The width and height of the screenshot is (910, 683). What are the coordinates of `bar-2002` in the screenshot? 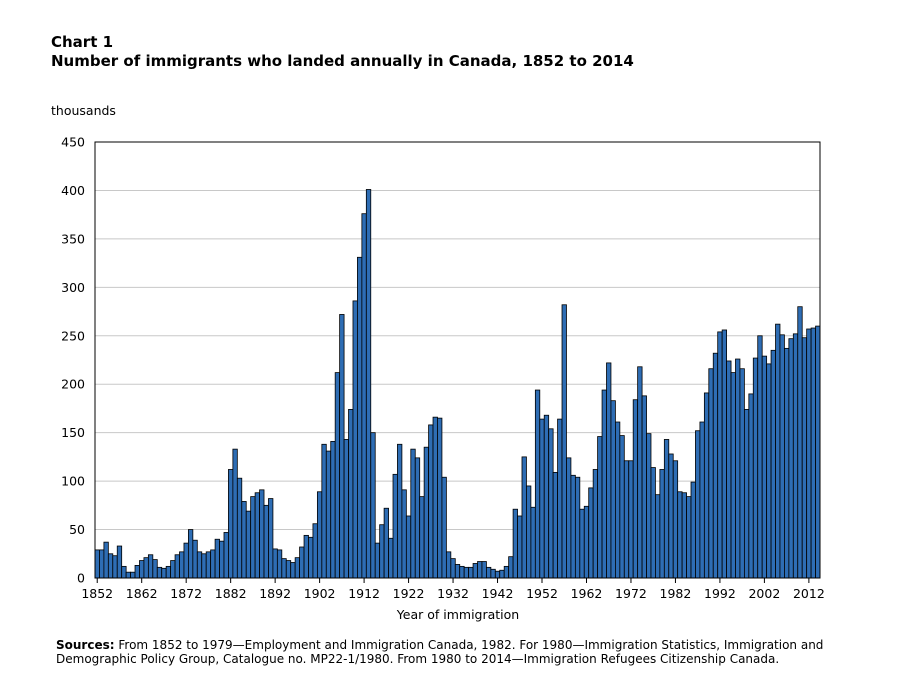 It's located at (764, 467).